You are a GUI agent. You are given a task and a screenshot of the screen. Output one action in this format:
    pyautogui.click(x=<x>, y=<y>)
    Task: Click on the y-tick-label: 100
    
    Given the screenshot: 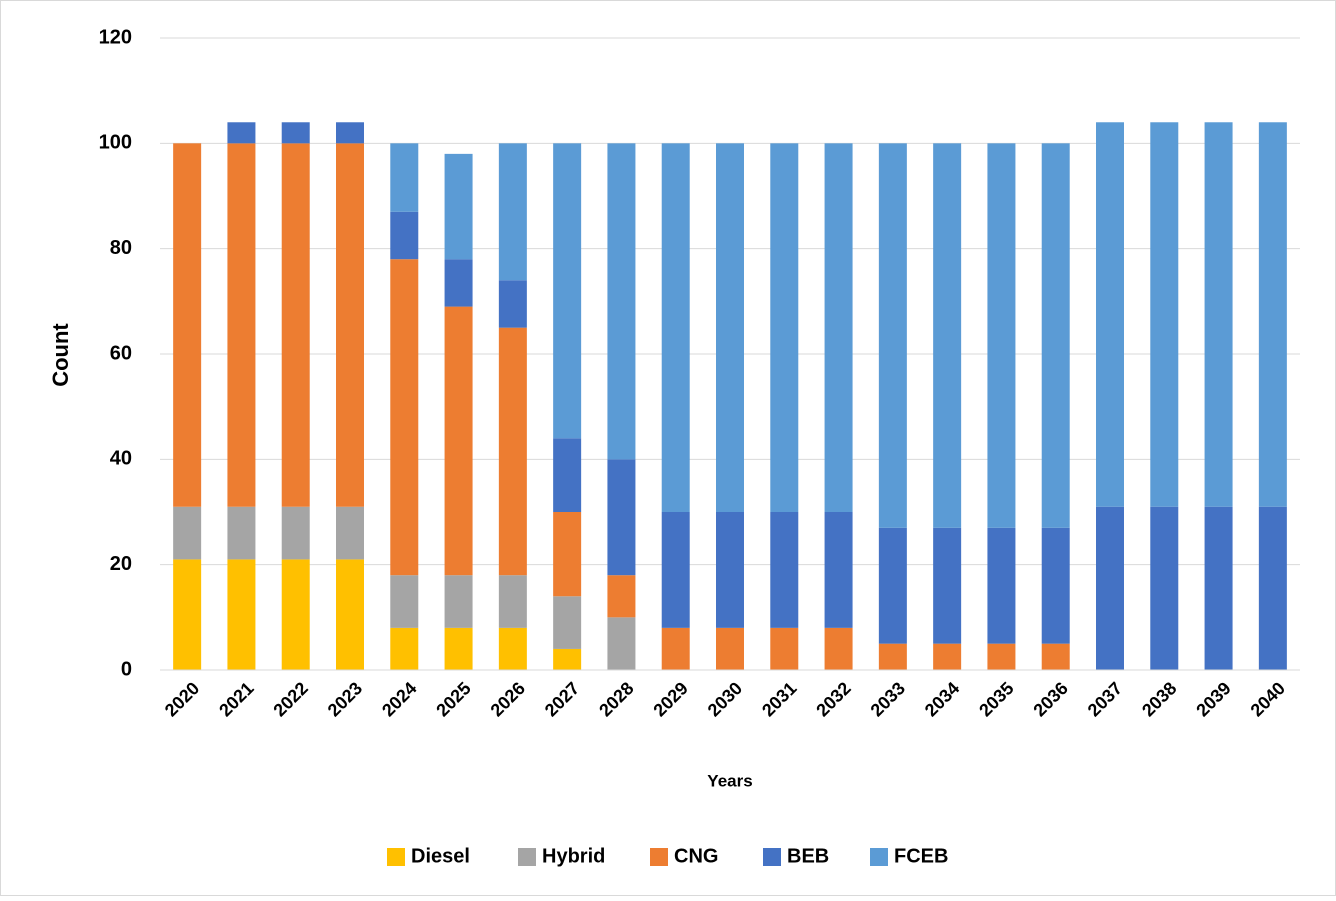 What is the action you would take?
    pyautogui.click(x=115, y=143)
    